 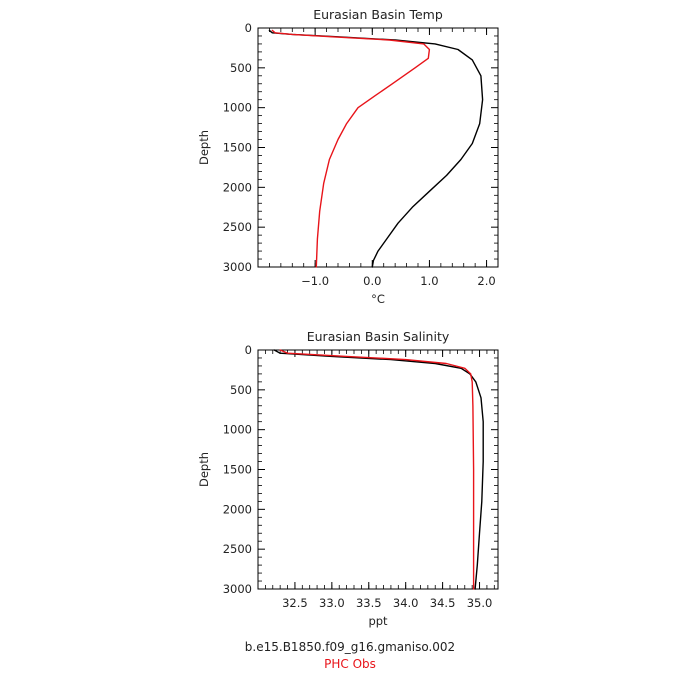 I want to click on x-axis-label: °C, so click(x=378, y=299).